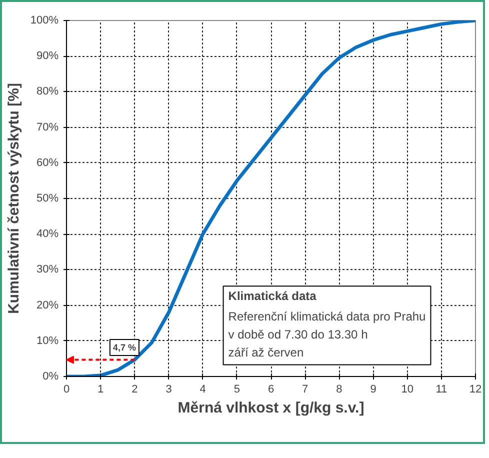 The height and width of the screenshot is (458, 489). I want to click on x-tick-label: 8, so click(339, 390).